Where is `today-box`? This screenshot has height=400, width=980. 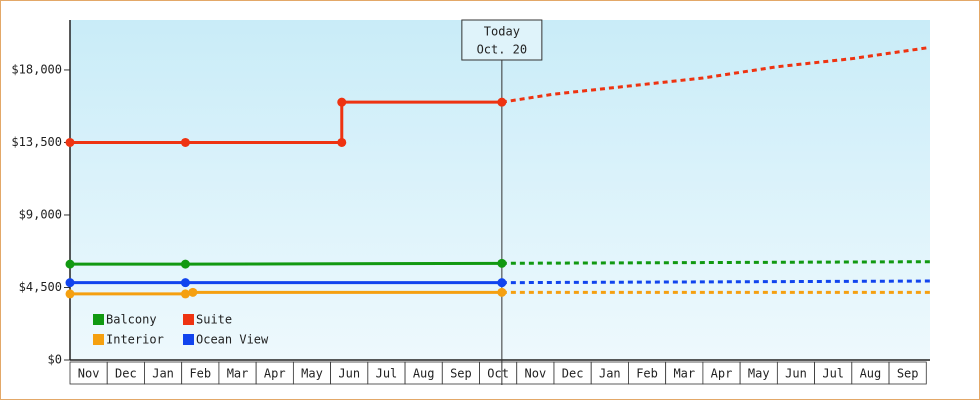
today-box is located at coordinates (502, 40).